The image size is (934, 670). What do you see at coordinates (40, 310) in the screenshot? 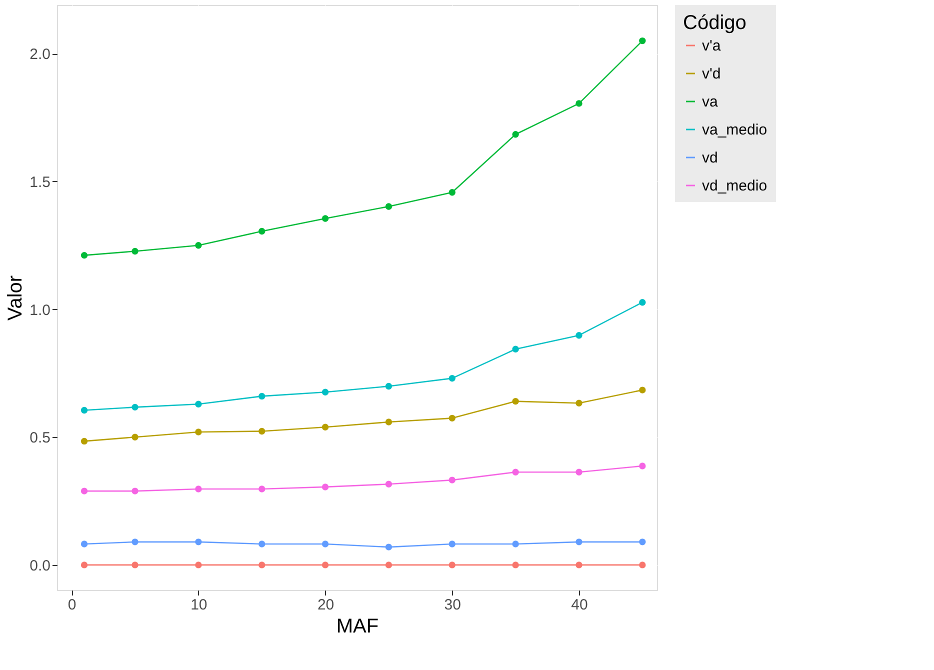
I see `y-tick-label: 1.0` at bounding box center [40, 310].